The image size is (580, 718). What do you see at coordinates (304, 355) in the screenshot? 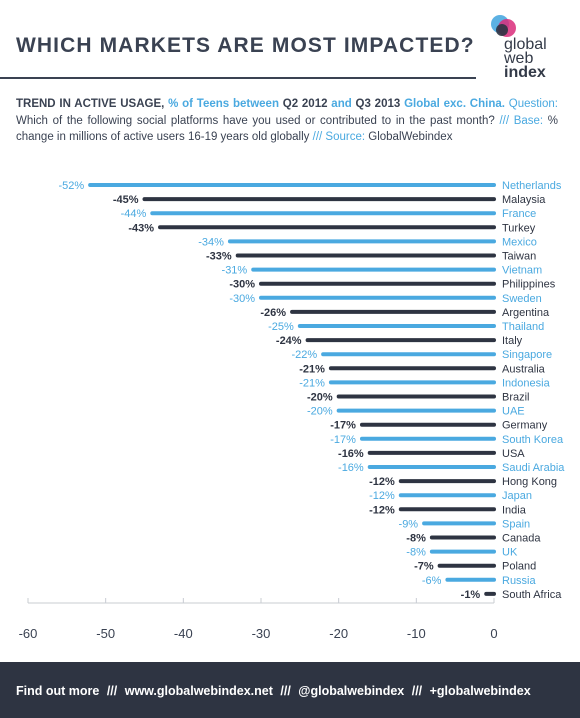
I see `data-label: -22%` at bounding box center [304, 355].